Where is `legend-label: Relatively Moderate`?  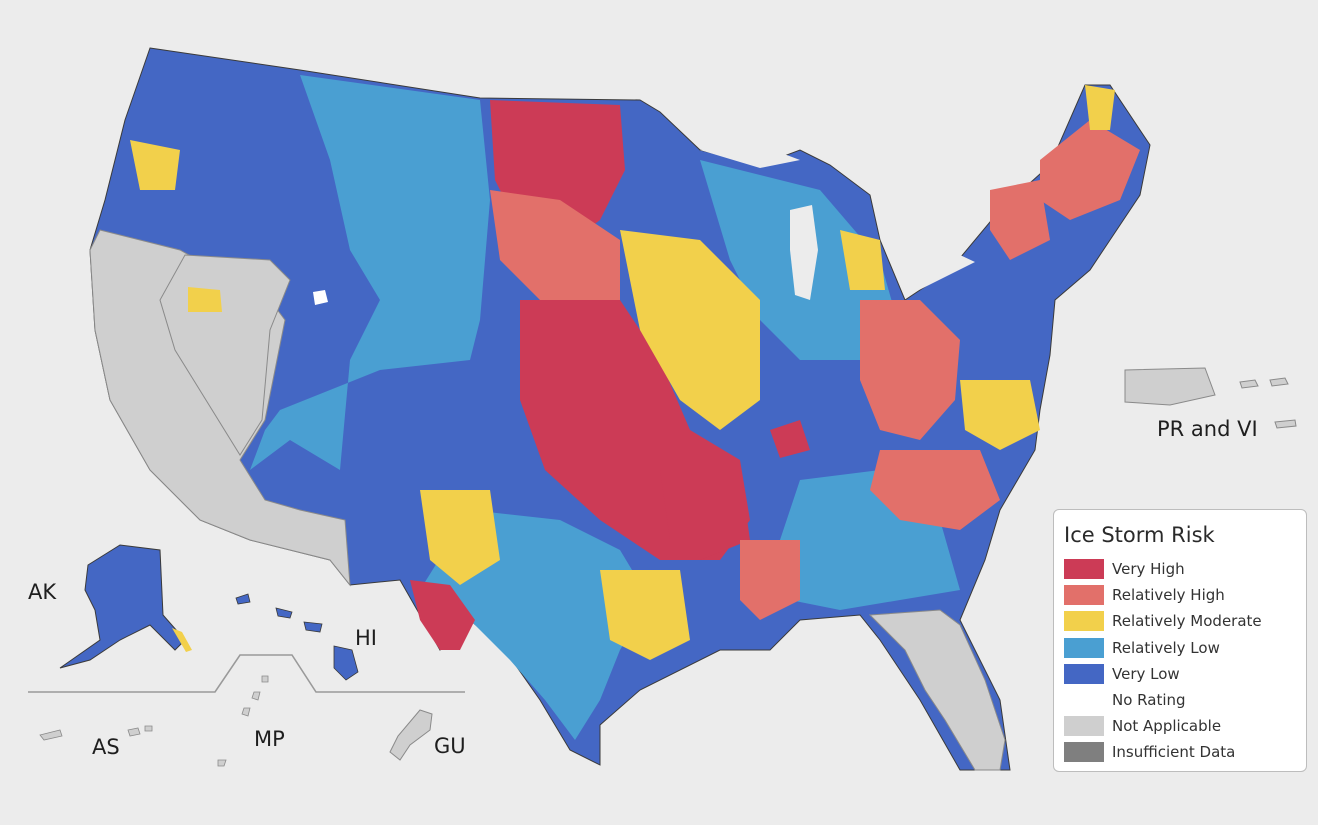 legend-label: Relatively Moderate is located at coordinates (1187, 621).